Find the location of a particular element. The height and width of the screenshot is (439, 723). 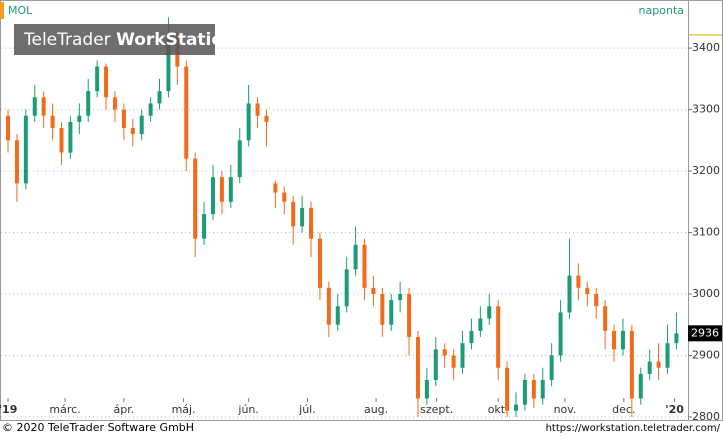

x-tick-label: nov. is located at coordinates (565, 409).